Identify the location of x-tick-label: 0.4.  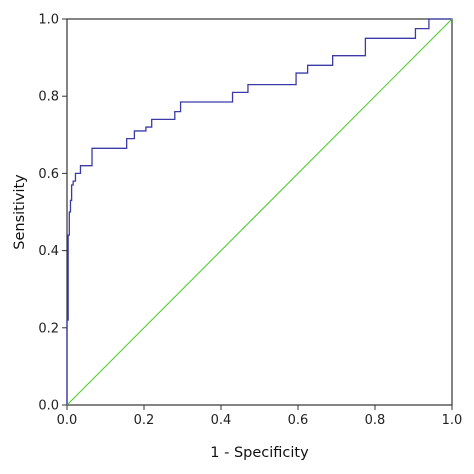
(221, 420).